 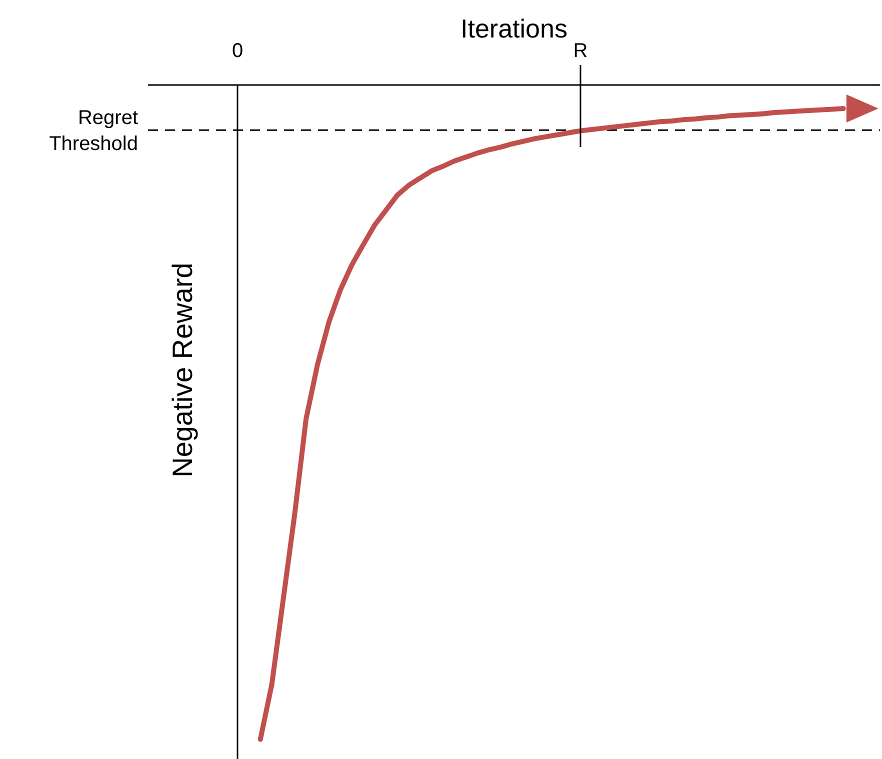 What do you see at coordinates (183, 370) in the screenshot?
I see `y-axis-title: Negative Reward` at bounding box center [183, 370].